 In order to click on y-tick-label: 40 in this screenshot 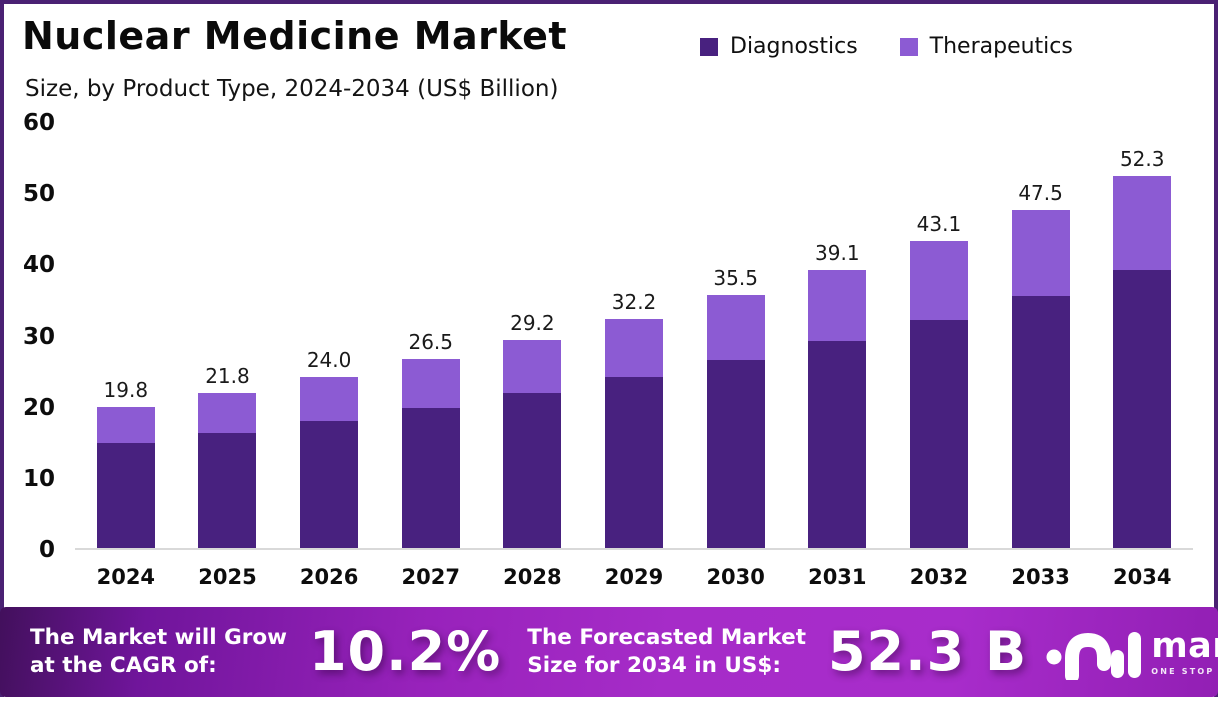, I will do `click(38, 265)`.